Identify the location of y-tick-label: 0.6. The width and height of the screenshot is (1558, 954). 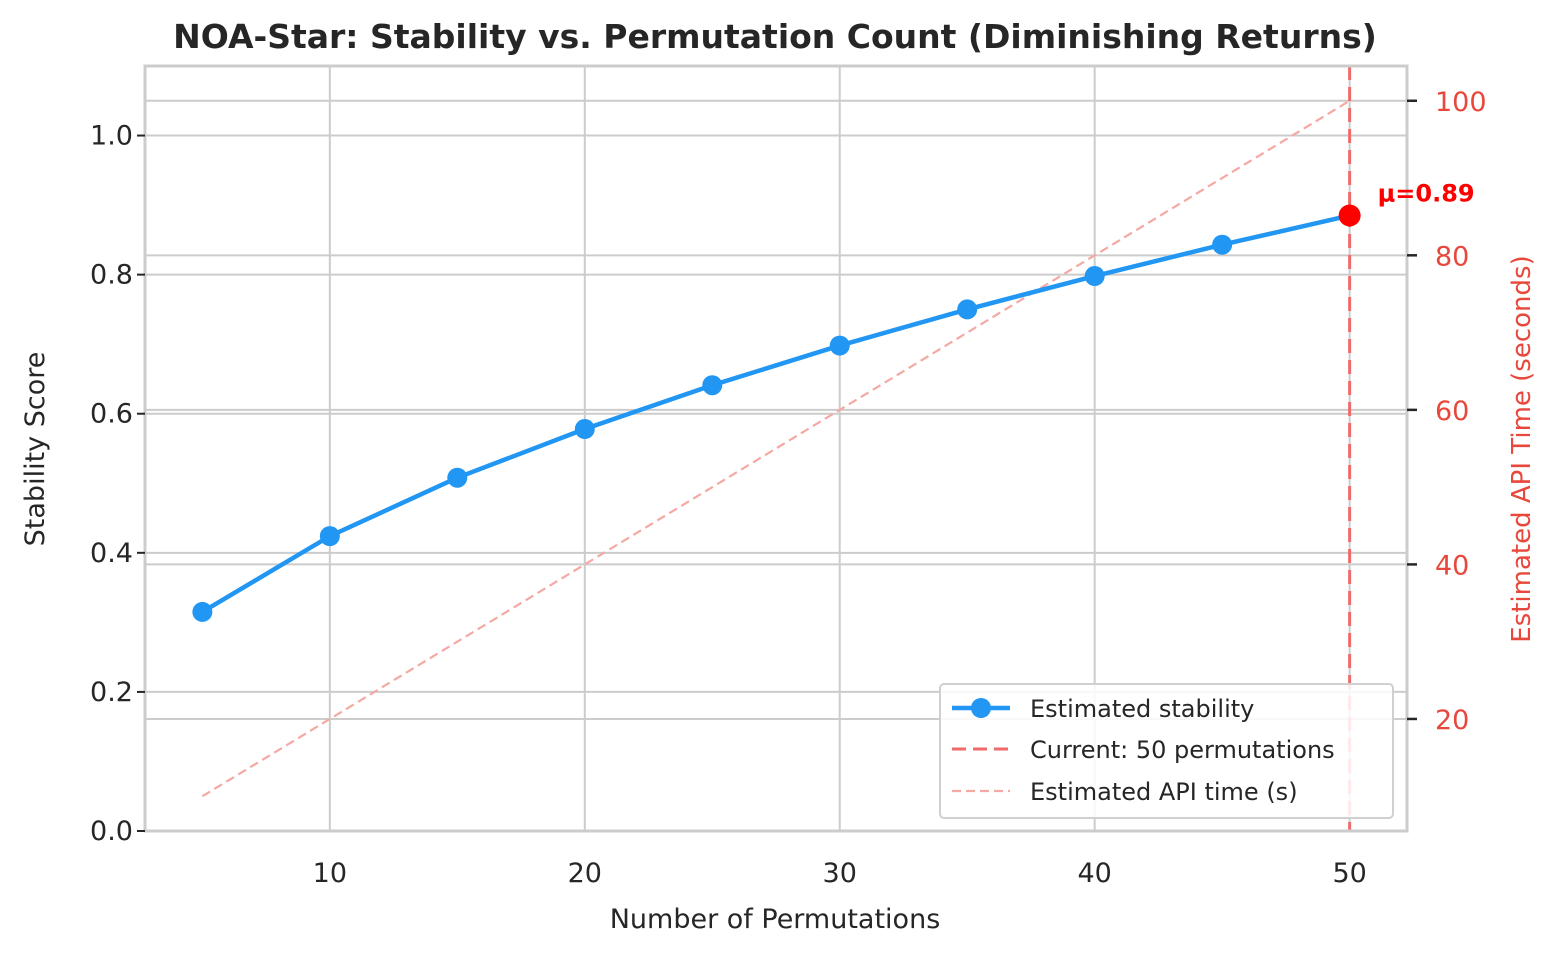
(111, 414).